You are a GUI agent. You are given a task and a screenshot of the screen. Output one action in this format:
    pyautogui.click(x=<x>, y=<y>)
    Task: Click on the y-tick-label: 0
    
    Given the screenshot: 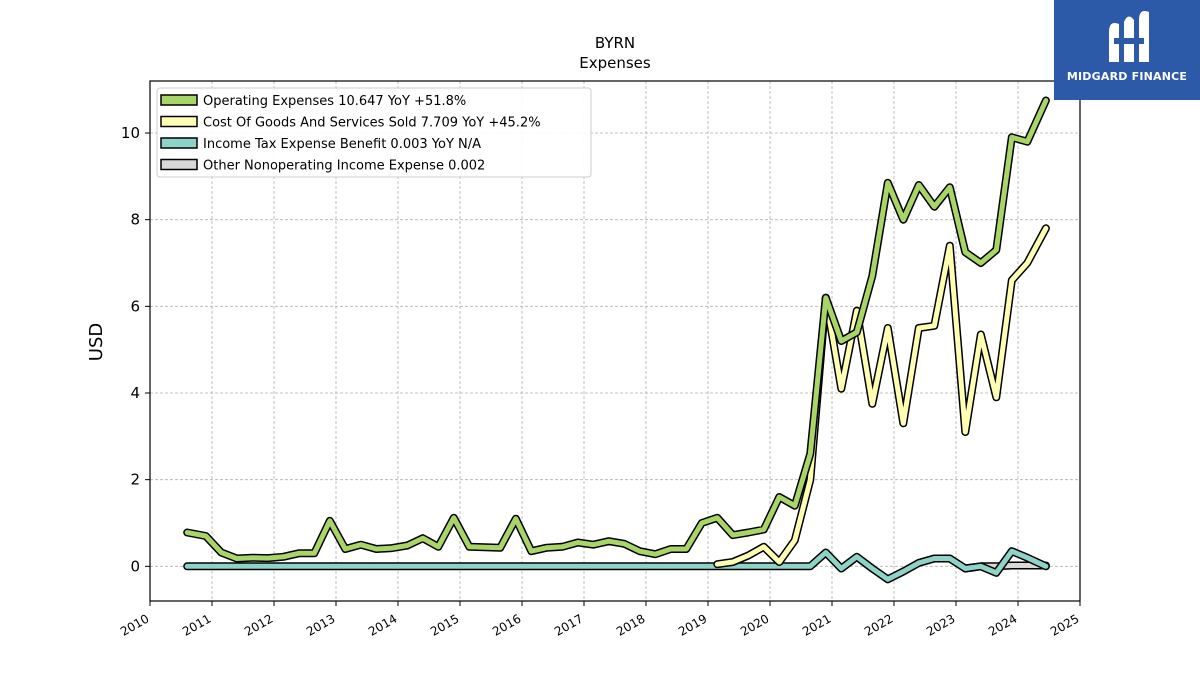 What is the action you would take?
    pyautogui.click(x=135, y=566)
    